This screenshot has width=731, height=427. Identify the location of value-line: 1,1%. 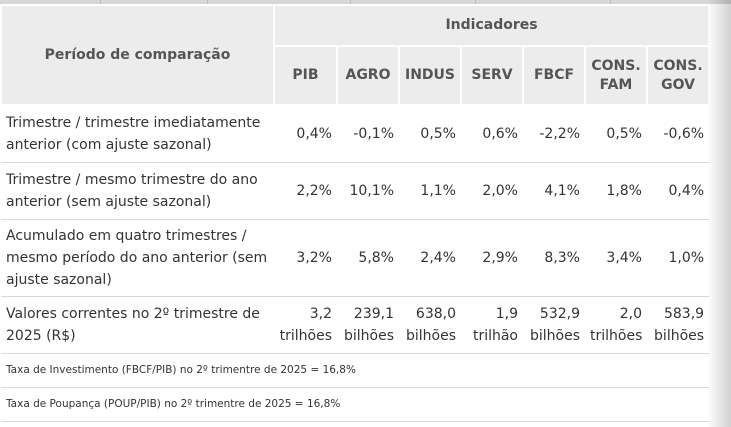
(438, 190).